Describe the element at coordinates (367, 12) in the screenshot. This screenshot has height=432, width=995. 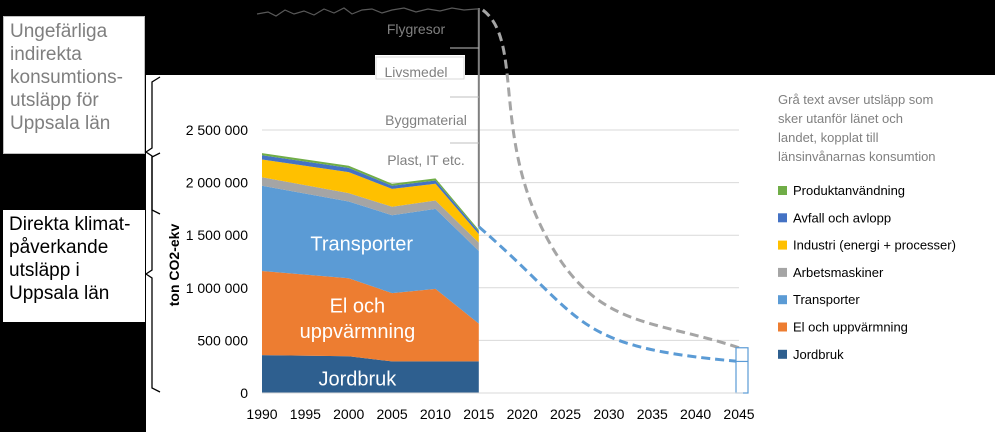
I see `indirect-total-line` at that location.